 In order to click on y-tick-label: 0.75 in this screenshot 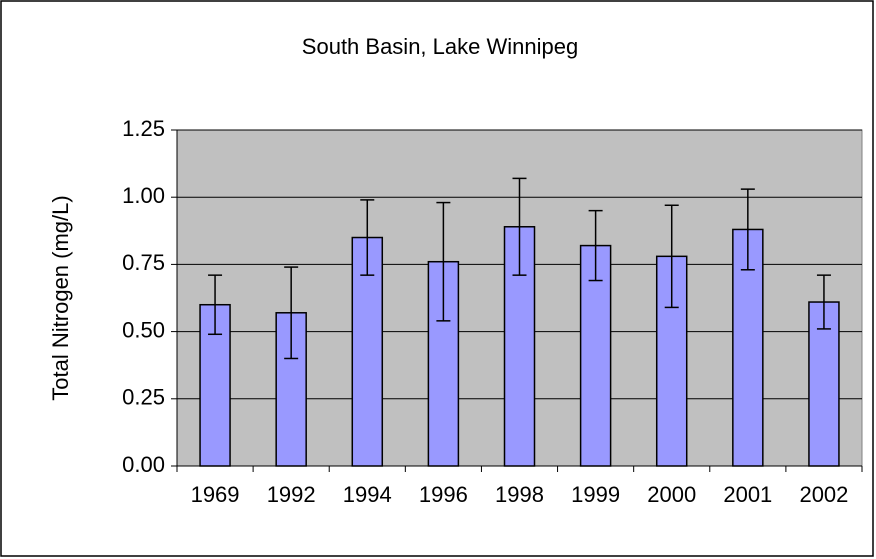, I will do `click(143, 262)`.